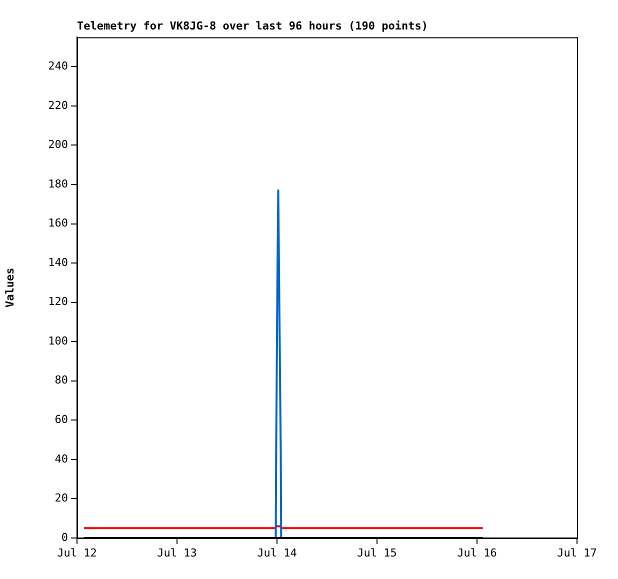 This screenshot has height=579, width=618. I want to click on x-tick-label: Jul 13, so click(177, 553).